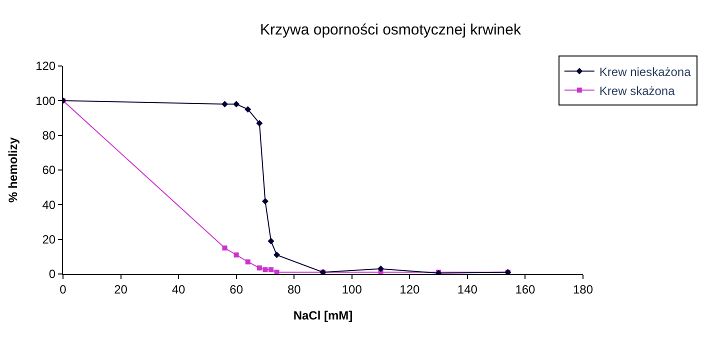  Describe the element at coordinates (121, 289) in the screenshot. I see `x-tick-label: 20` at that location.